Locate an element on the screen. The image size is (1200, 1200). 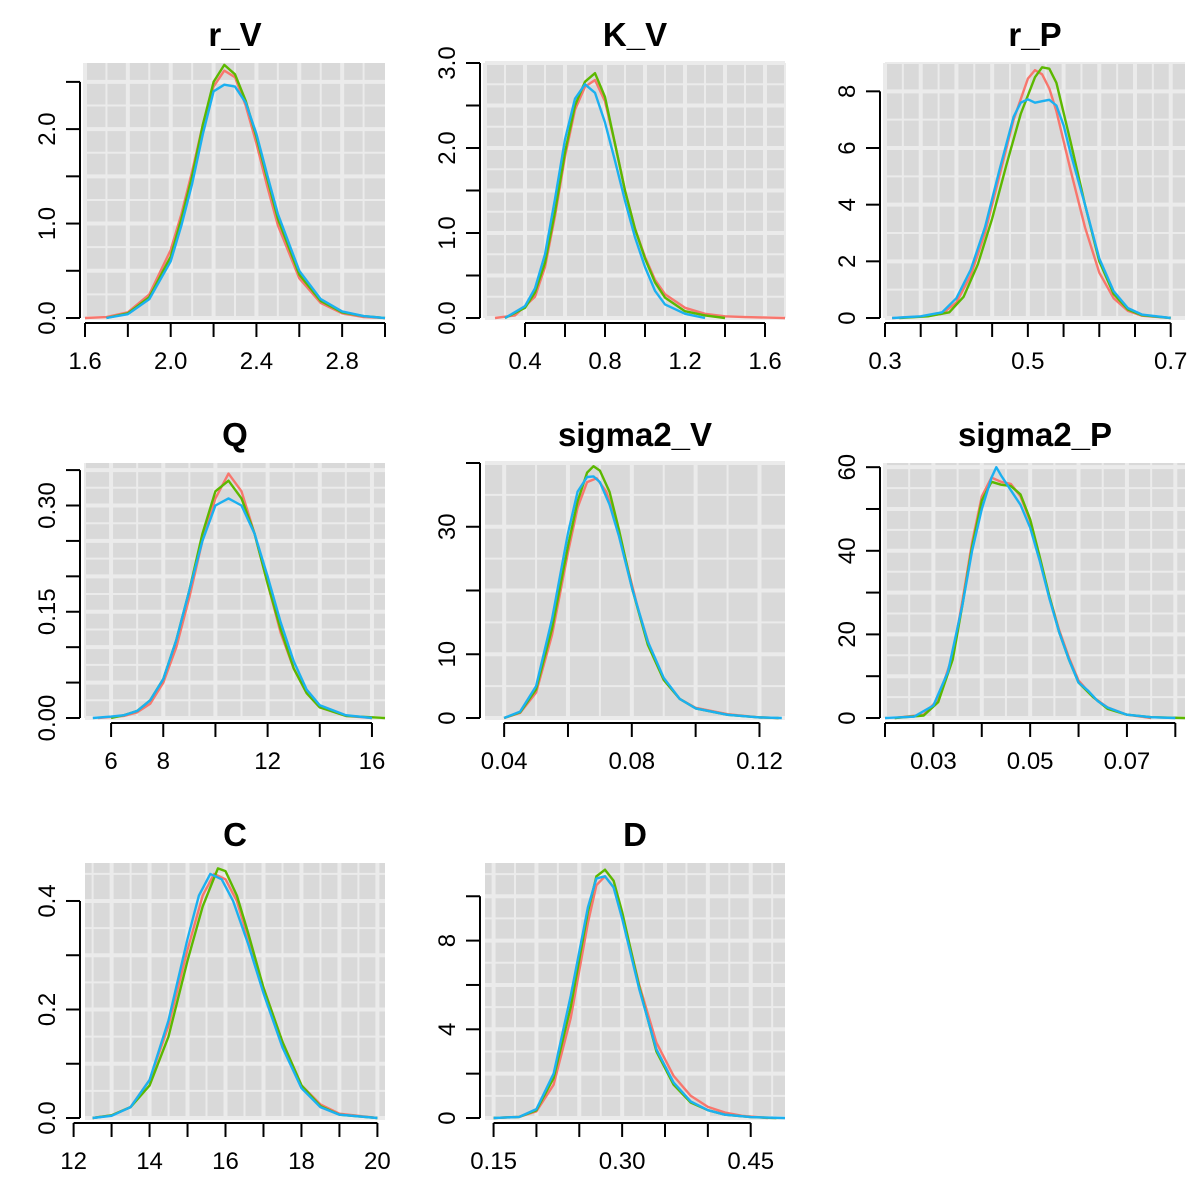
panel-k-v-series-2-line is located at coordinates (615, 196).